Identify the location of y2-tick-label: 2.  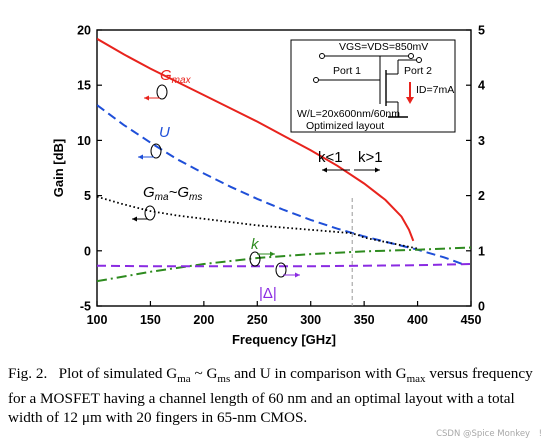
(481, 196).